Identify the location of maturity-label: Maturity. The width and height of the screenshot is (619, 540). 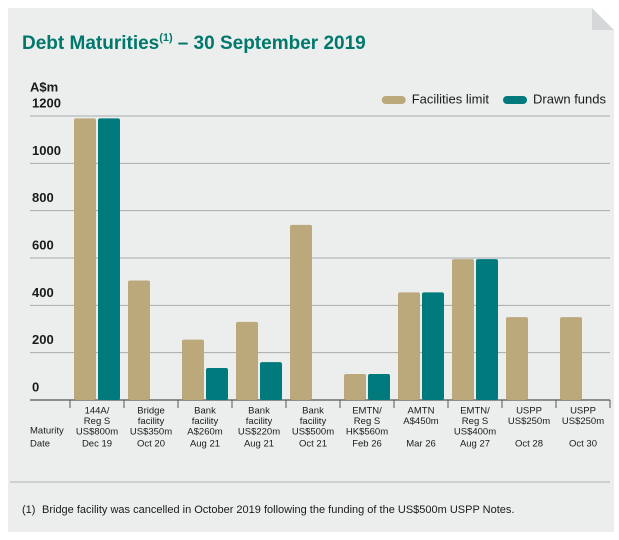
(47, 431).